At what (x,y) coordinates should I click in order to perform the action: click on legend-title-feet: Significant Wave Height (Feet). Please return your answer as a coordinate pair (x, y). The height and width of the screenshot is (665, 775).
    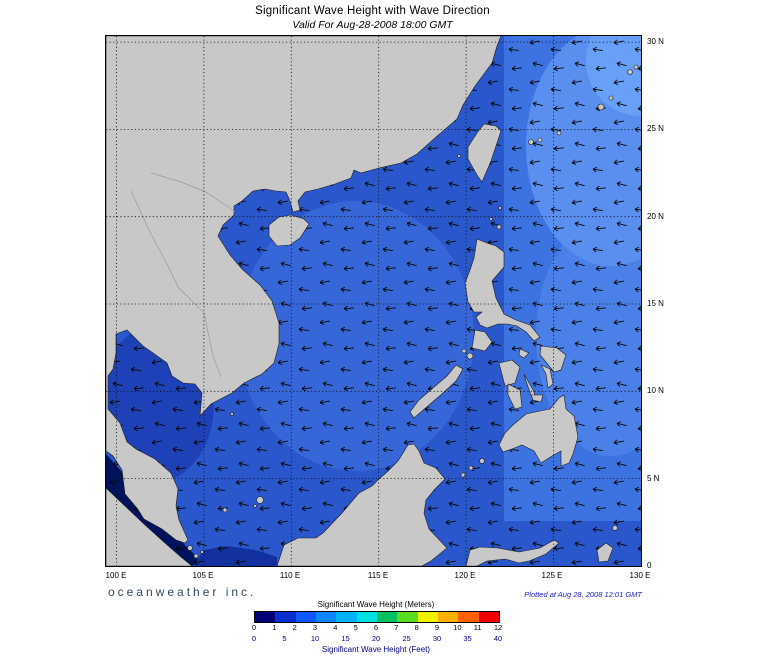
    Looking at the image, I should click on (376, 649).